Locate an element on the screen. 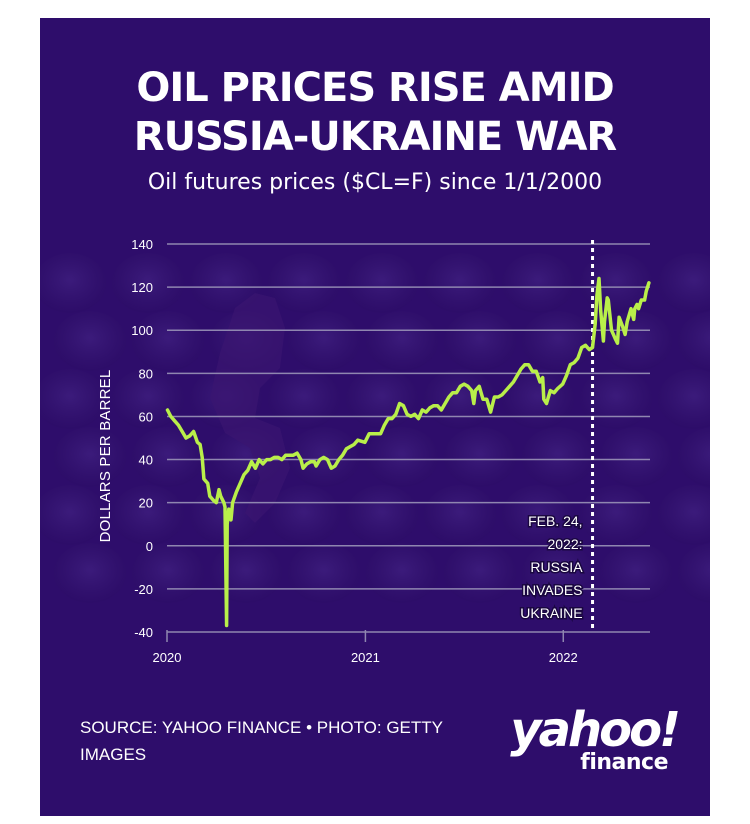  y-tick-label: -40 is located at coordinates (143, 632).